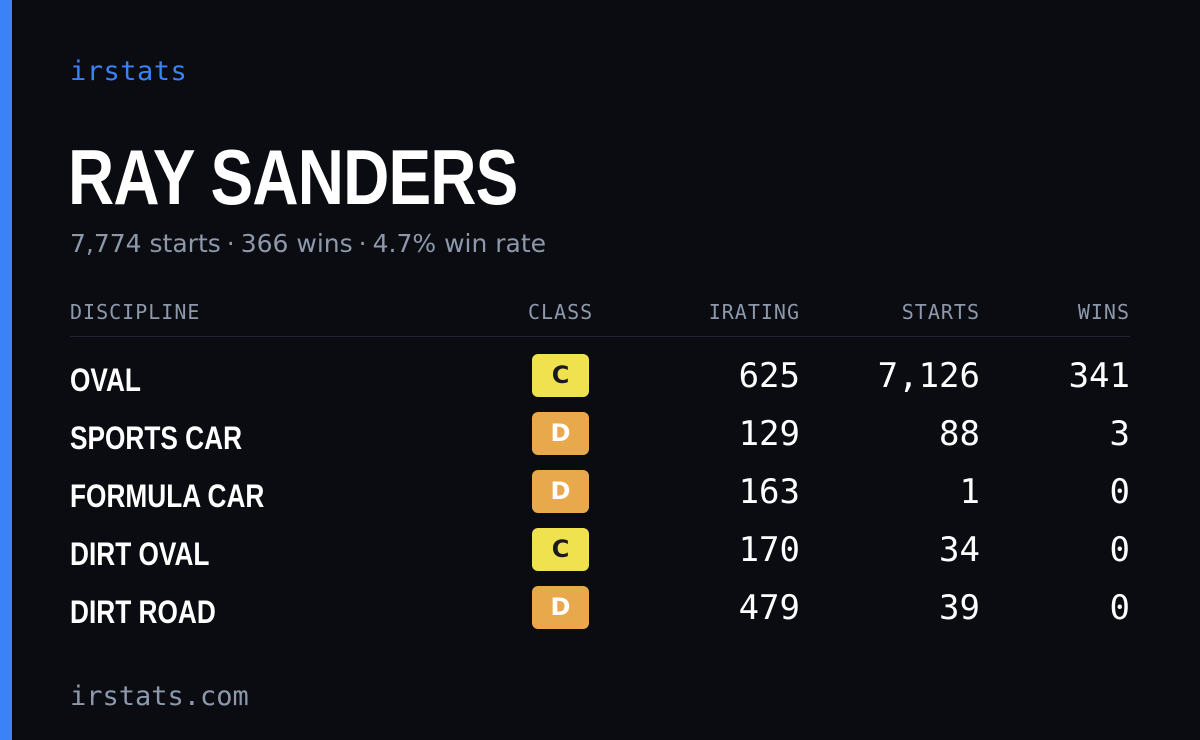 This screenshot has width=1200, height=740. What do you see at coordinates (959, 550) in the screenshot?
I see `row-starts: 34` at bounding box center [959, 550].